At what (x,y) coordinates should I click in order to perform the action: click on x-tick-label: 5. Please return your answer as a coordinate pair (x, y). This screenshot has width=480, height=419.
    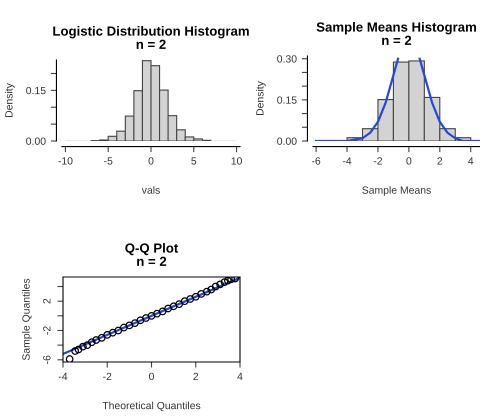
    Looking at the image, I should click on (193, 161).